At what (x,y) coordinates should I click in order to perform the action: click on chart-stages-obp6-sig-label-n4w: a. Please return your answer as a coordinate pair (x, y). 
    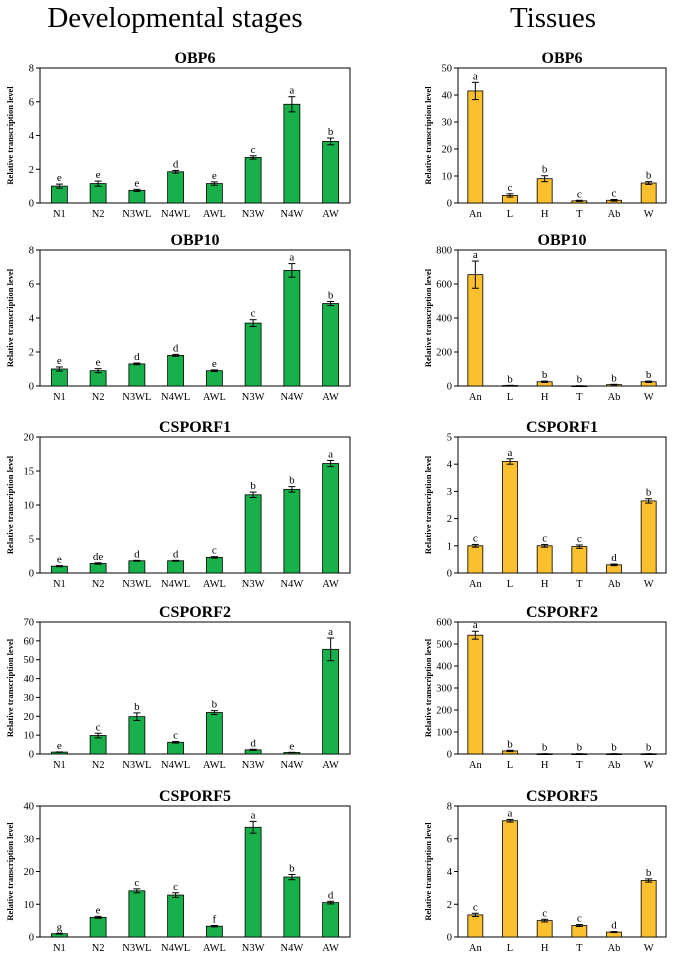
    Looking at the image, I should click on (291, 91).